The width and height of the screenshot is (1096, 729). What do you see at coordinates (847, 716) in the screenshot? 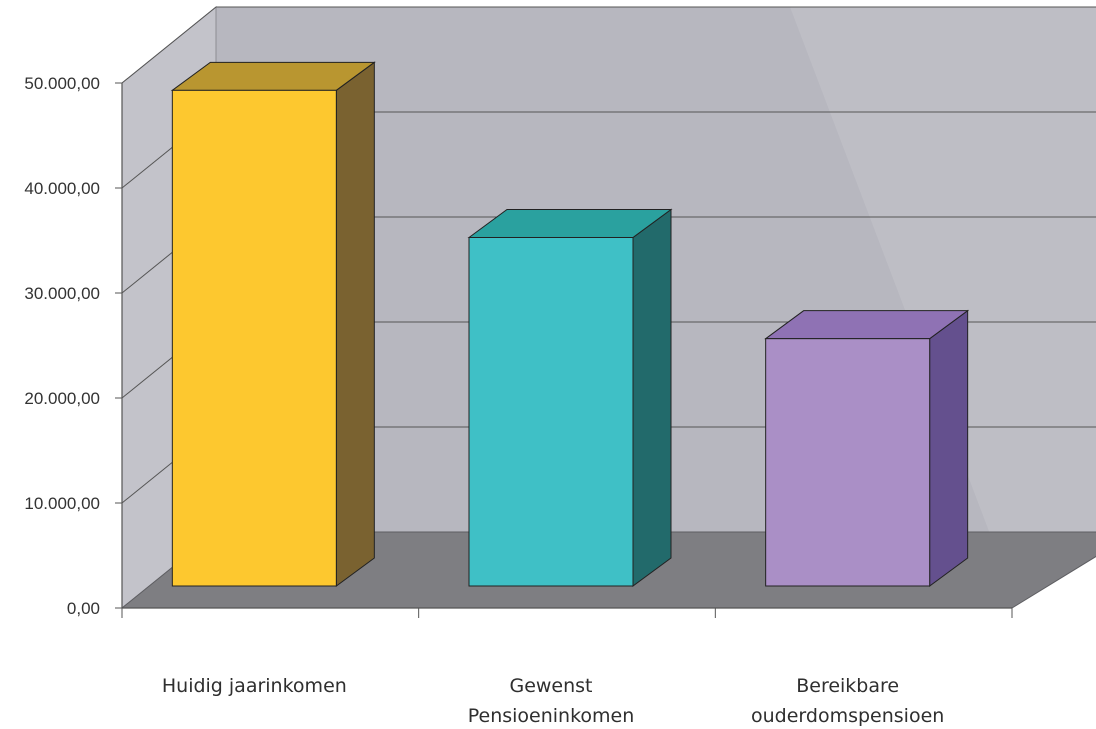
I see `x-category-label: ouderdomspensioen` at bounding box center [847, 716].